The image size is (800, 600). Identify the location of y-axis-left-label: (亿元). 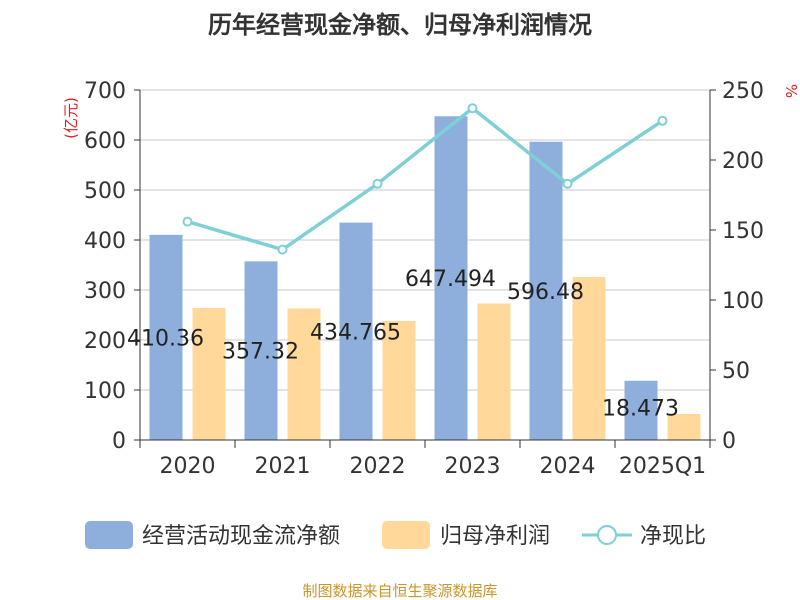
(71, 118).